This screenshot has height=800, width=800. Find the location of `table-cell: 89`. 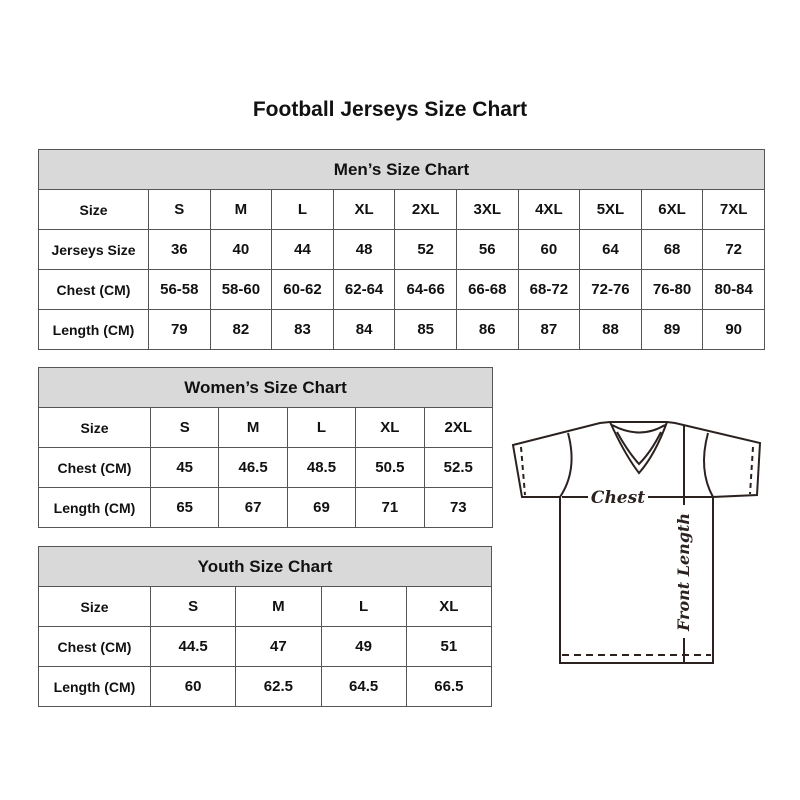

table-cell: 89 is located at coordinates (672, 329).